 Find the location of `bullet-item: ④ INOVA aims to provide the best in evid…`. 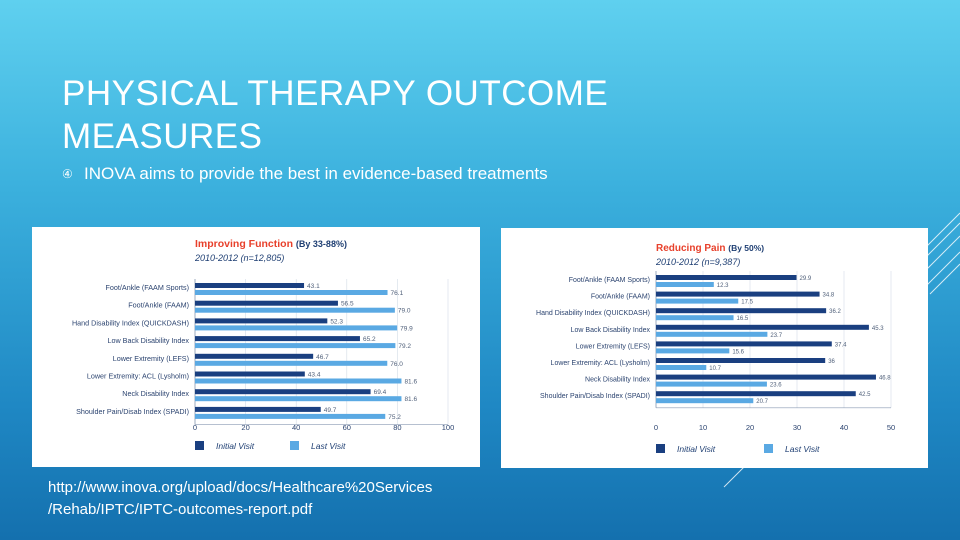

bullet-item: ④ INOVA aims to provide the best in evid… is located at coordinates (305, 174).